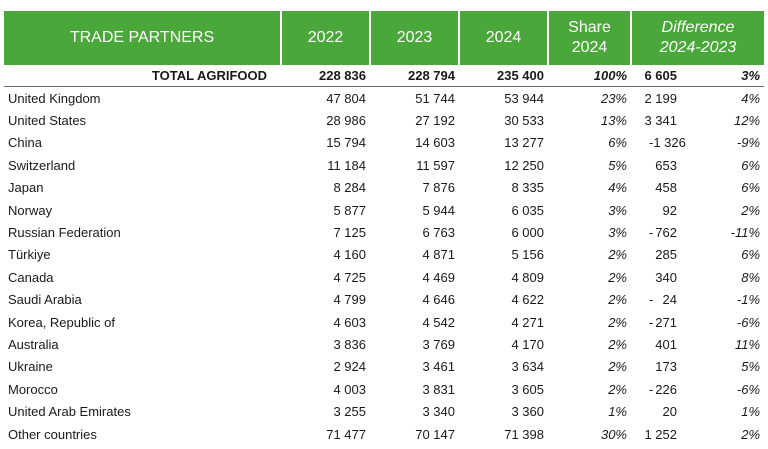 The image size is (768, 449). What do you see at coordinates (435, 143) in the screenshot?
I see `value-2023: 14 603` at bounding box center [435, 143].